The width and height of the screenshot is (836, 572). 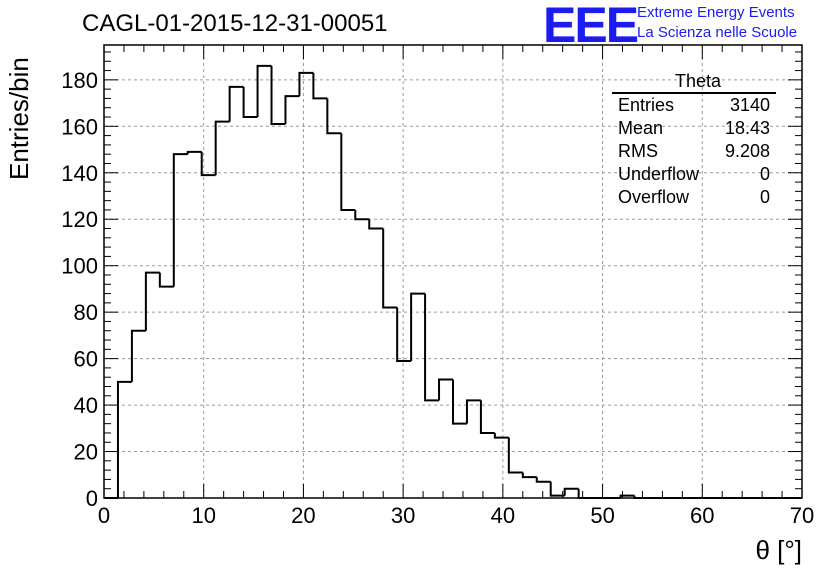 I want to click on logo-caption-line2: La Scienza nelle Scuole, so click(x=717, y=32).